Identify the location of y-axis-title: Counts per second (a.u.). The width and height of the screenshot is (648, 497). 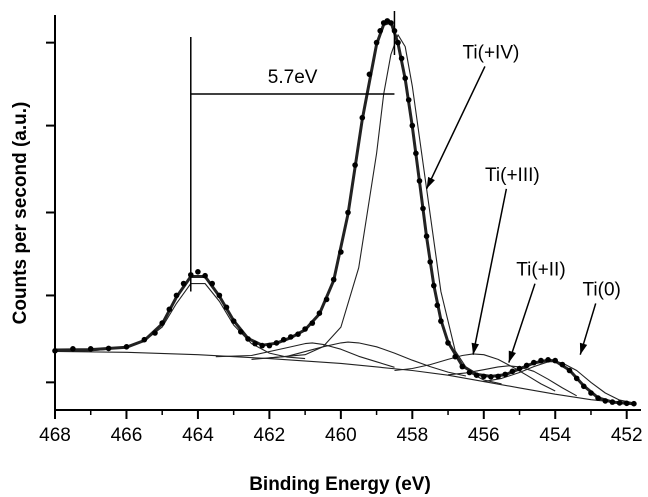
(20, 213).